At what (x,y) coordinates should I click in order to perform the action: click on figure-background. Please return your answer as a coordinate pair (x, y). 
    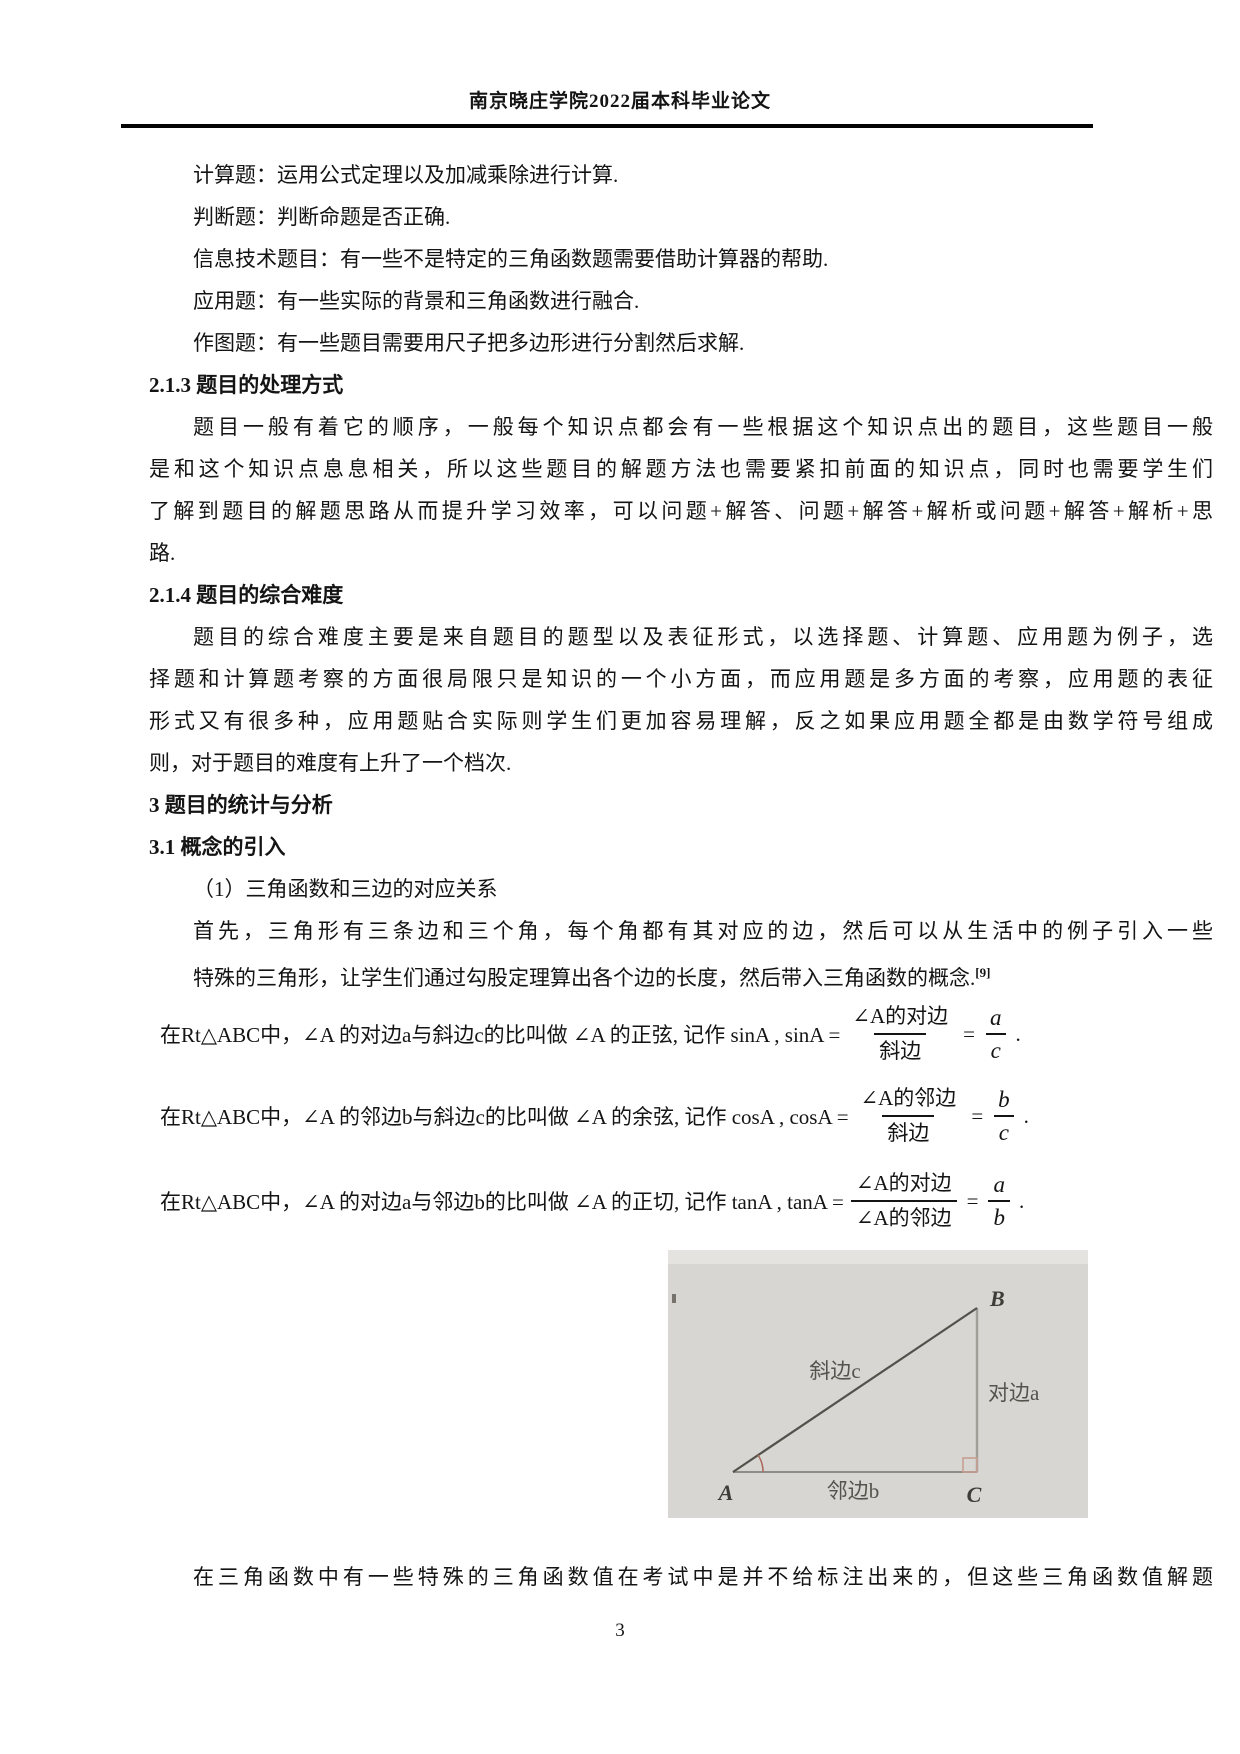
    Looking at the image, I should click on (878, 1384).